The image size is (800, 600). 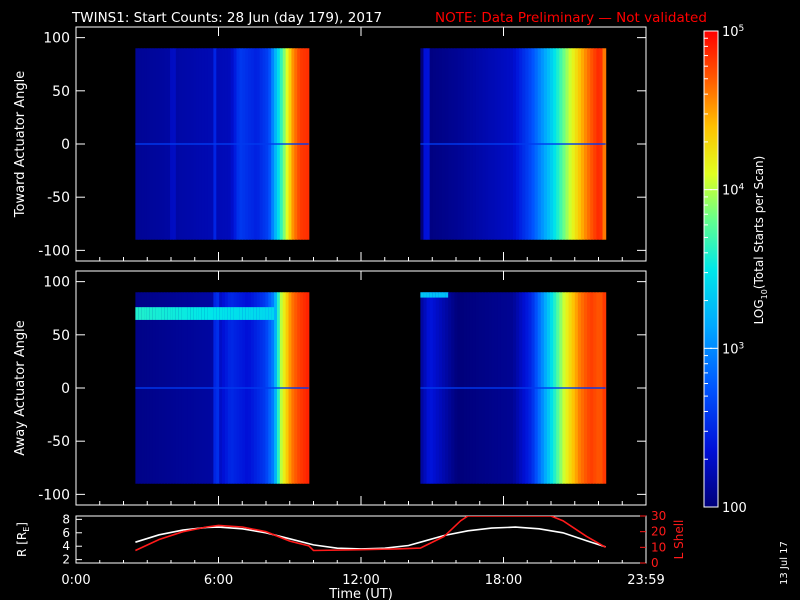 I want to click on orbit-right-tick-label: 10, so click(x=658, y=547).